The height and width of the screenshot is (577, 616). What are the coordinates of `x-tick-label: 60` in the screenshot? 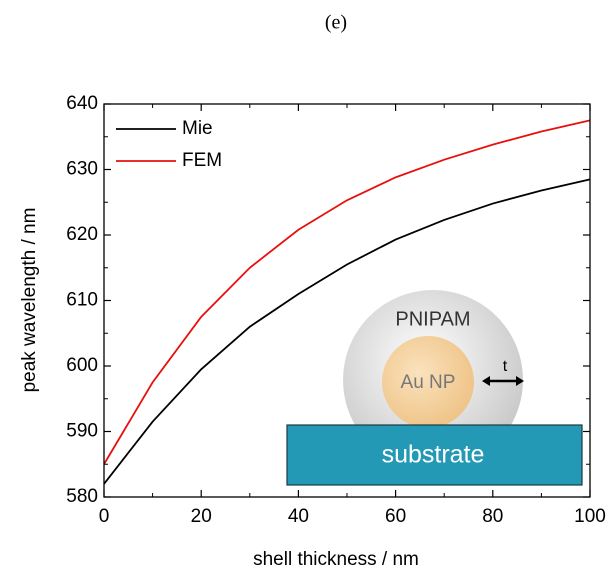 It's located at (395, 516).